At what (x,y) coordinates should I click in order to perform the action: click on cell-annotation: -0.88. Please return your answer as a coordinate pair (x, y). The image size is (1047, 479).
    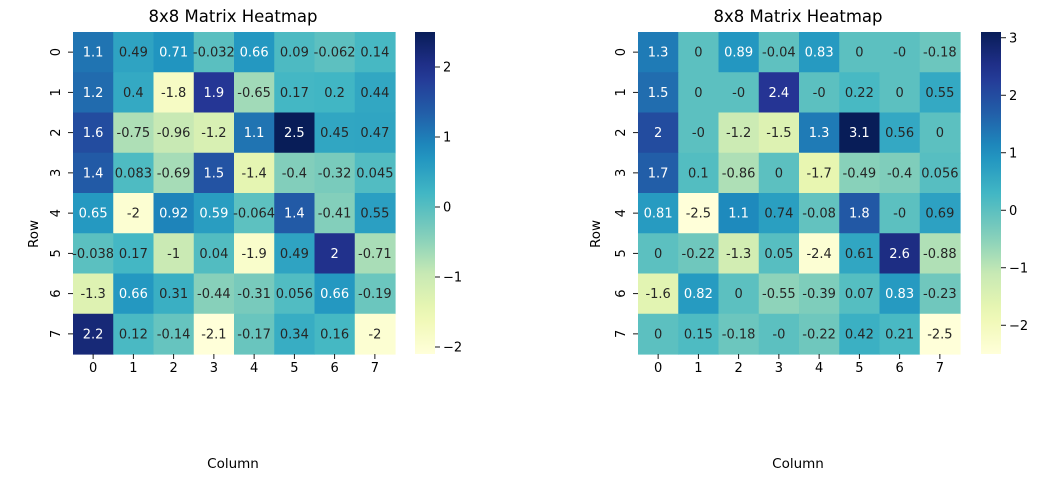
    Looking at the image, I should click on (940, 254).